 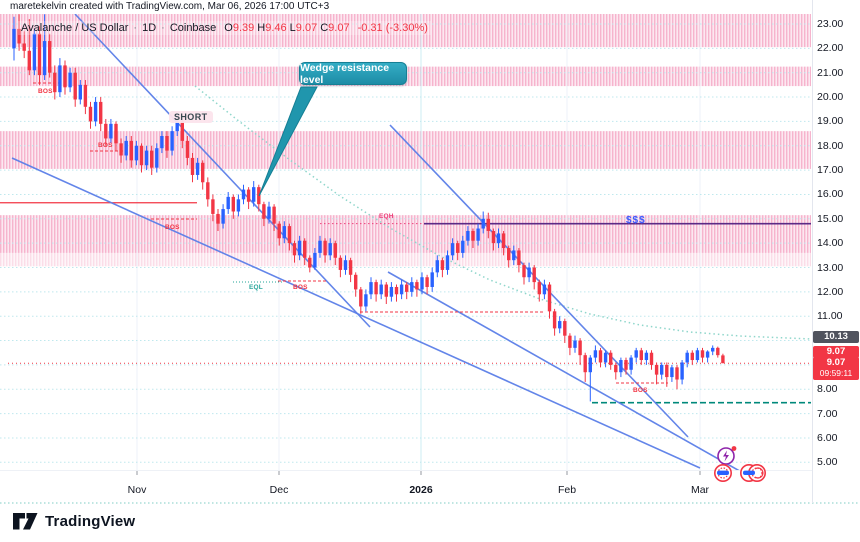 I want to click on countdown-price-badge: 9.07 09:59:11, so click(x=836, y=369).